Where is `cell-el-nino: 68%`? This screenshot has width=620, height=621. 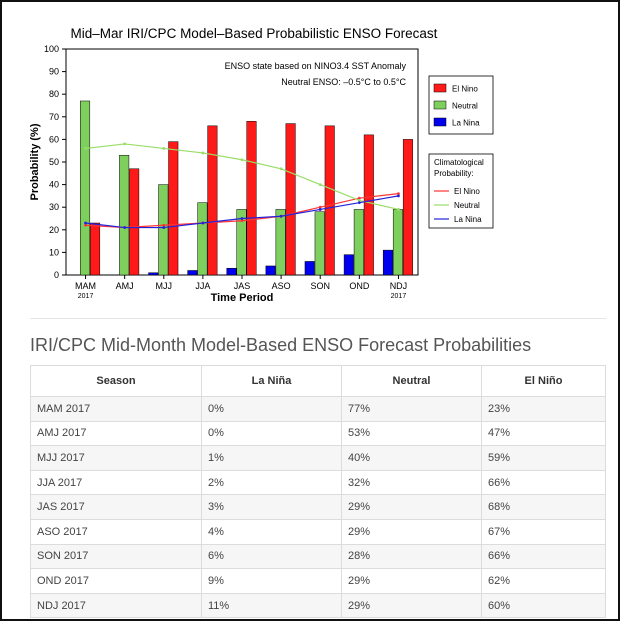
cell-el-nino: 68% is located at coordinates (543, 507).